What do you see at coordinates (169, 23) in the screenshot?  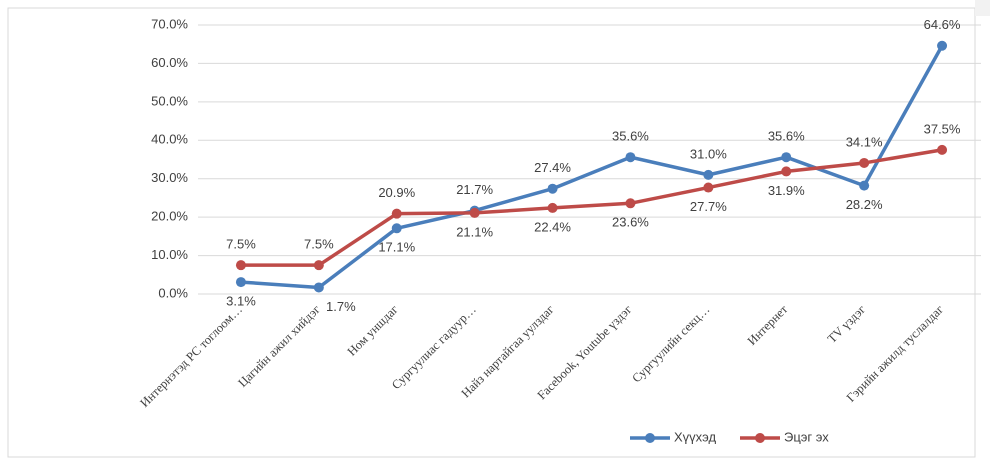 I see `y-tick-label: 70.0%` at bounding box center [169, 23].